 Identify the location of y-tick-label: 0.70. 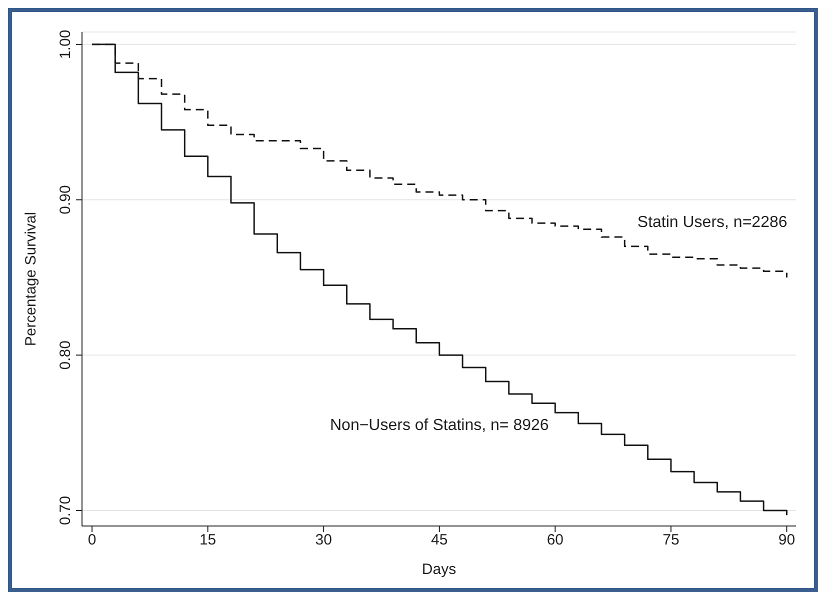
(65, 511).